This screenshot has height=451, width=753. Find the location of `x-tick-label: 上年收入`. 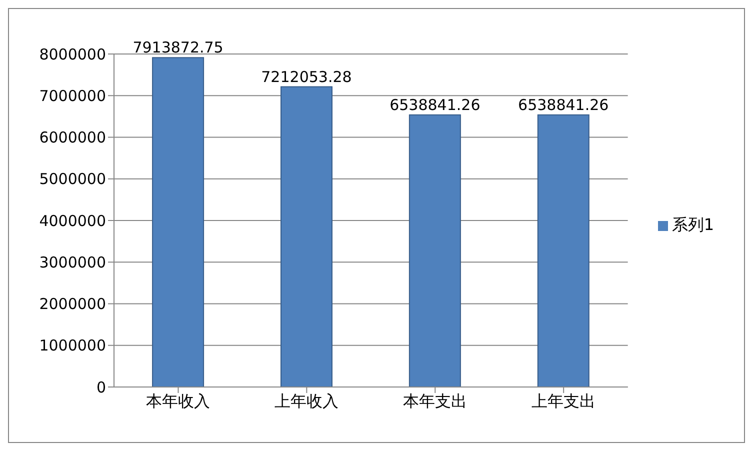

x-tick-label: 上年收入 is located at coordinates (306, 400).